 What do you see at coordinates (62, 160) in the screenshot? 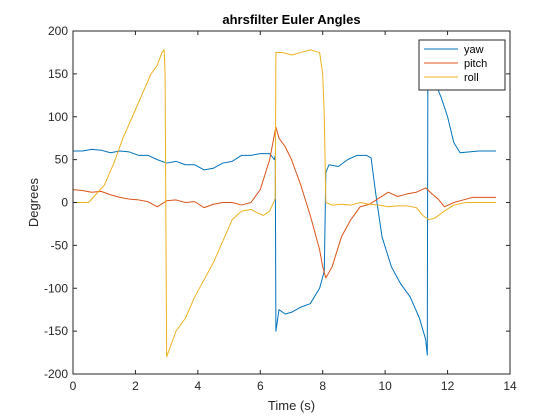
I see `y-tick-label: 50` at bounding box center [62, 160].